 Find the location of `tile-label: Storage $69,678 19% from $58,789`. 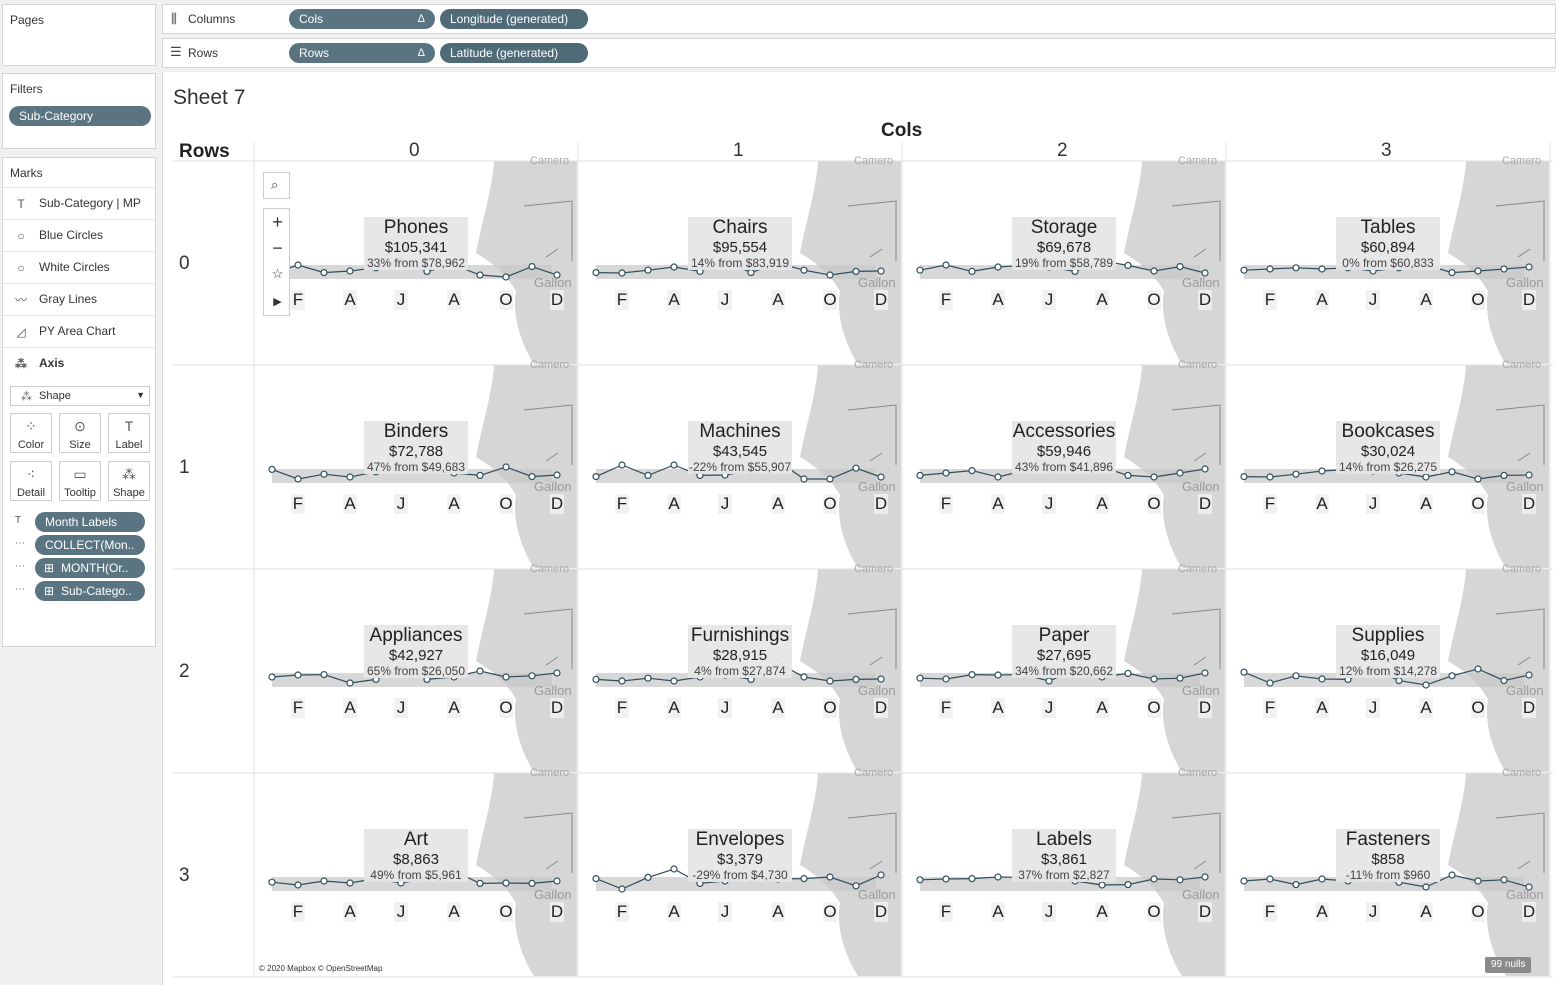

tile-label: Storage $69,678 19% from $58,789 is located at coordinates (1064, 243).